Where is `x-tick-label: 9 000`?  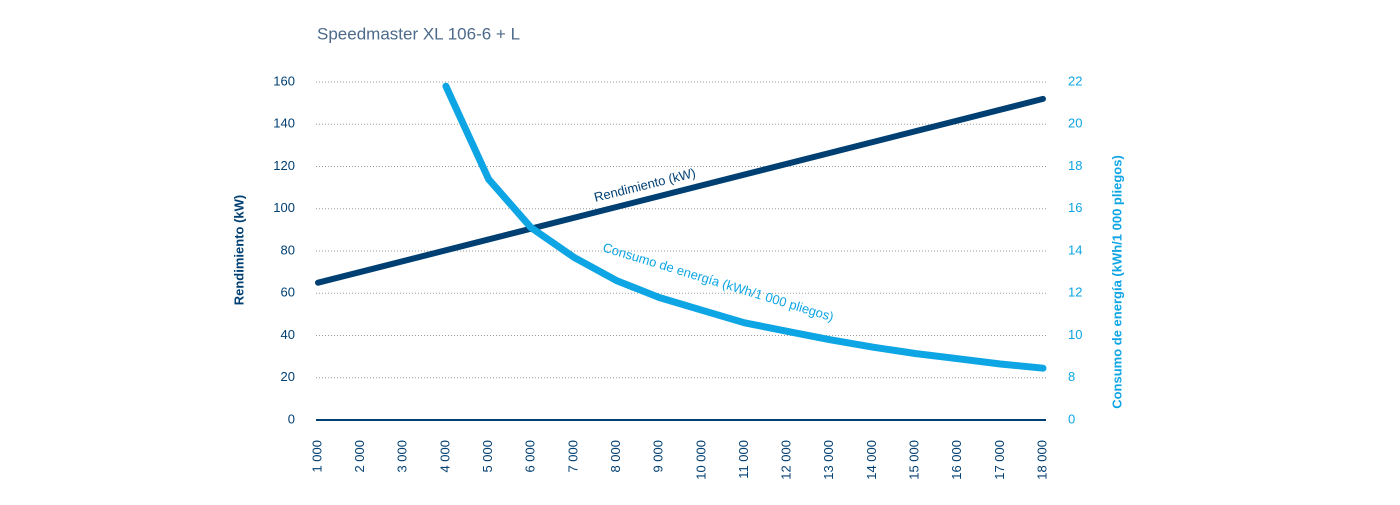 x-tick-label: 9 000 is located at coordinates (658, 456).